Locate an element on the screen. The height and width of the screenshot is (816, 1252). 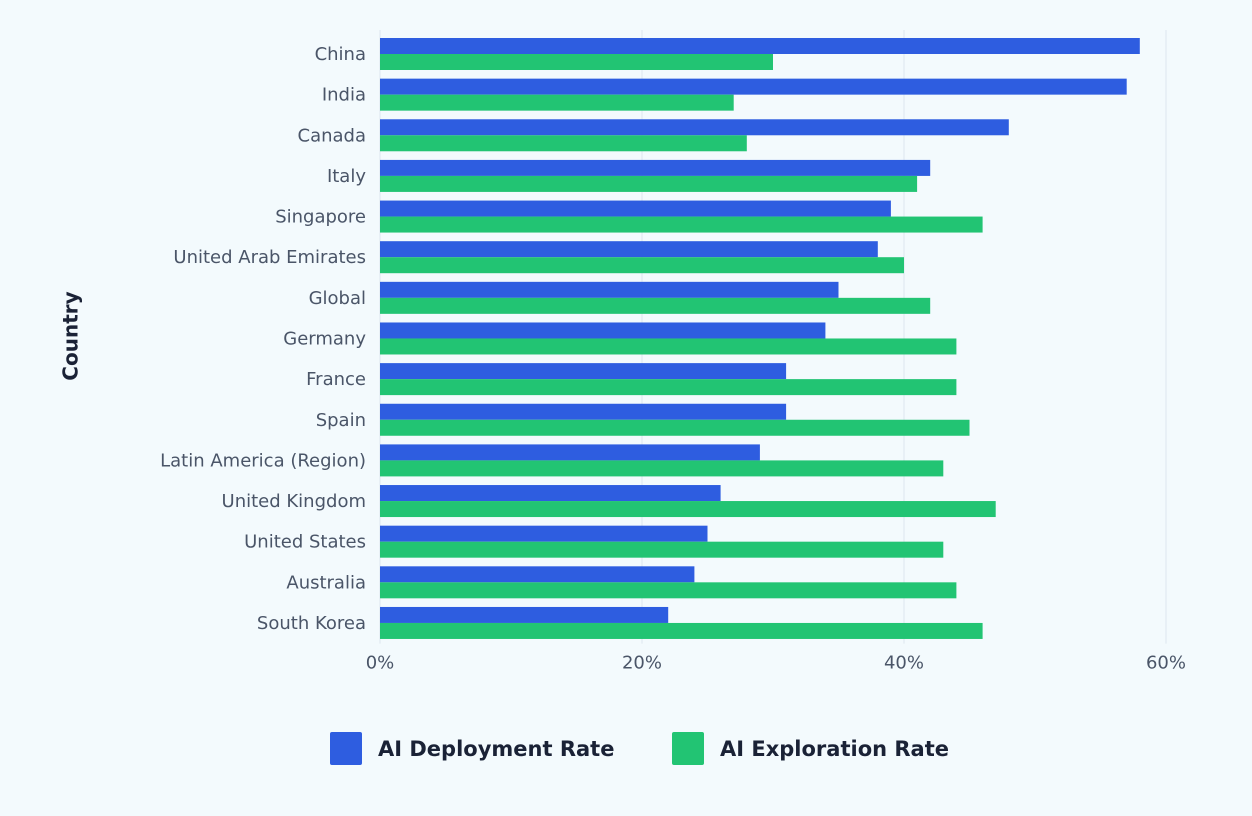
y-tick-label: South Korea is located at coordinates (311, 623).